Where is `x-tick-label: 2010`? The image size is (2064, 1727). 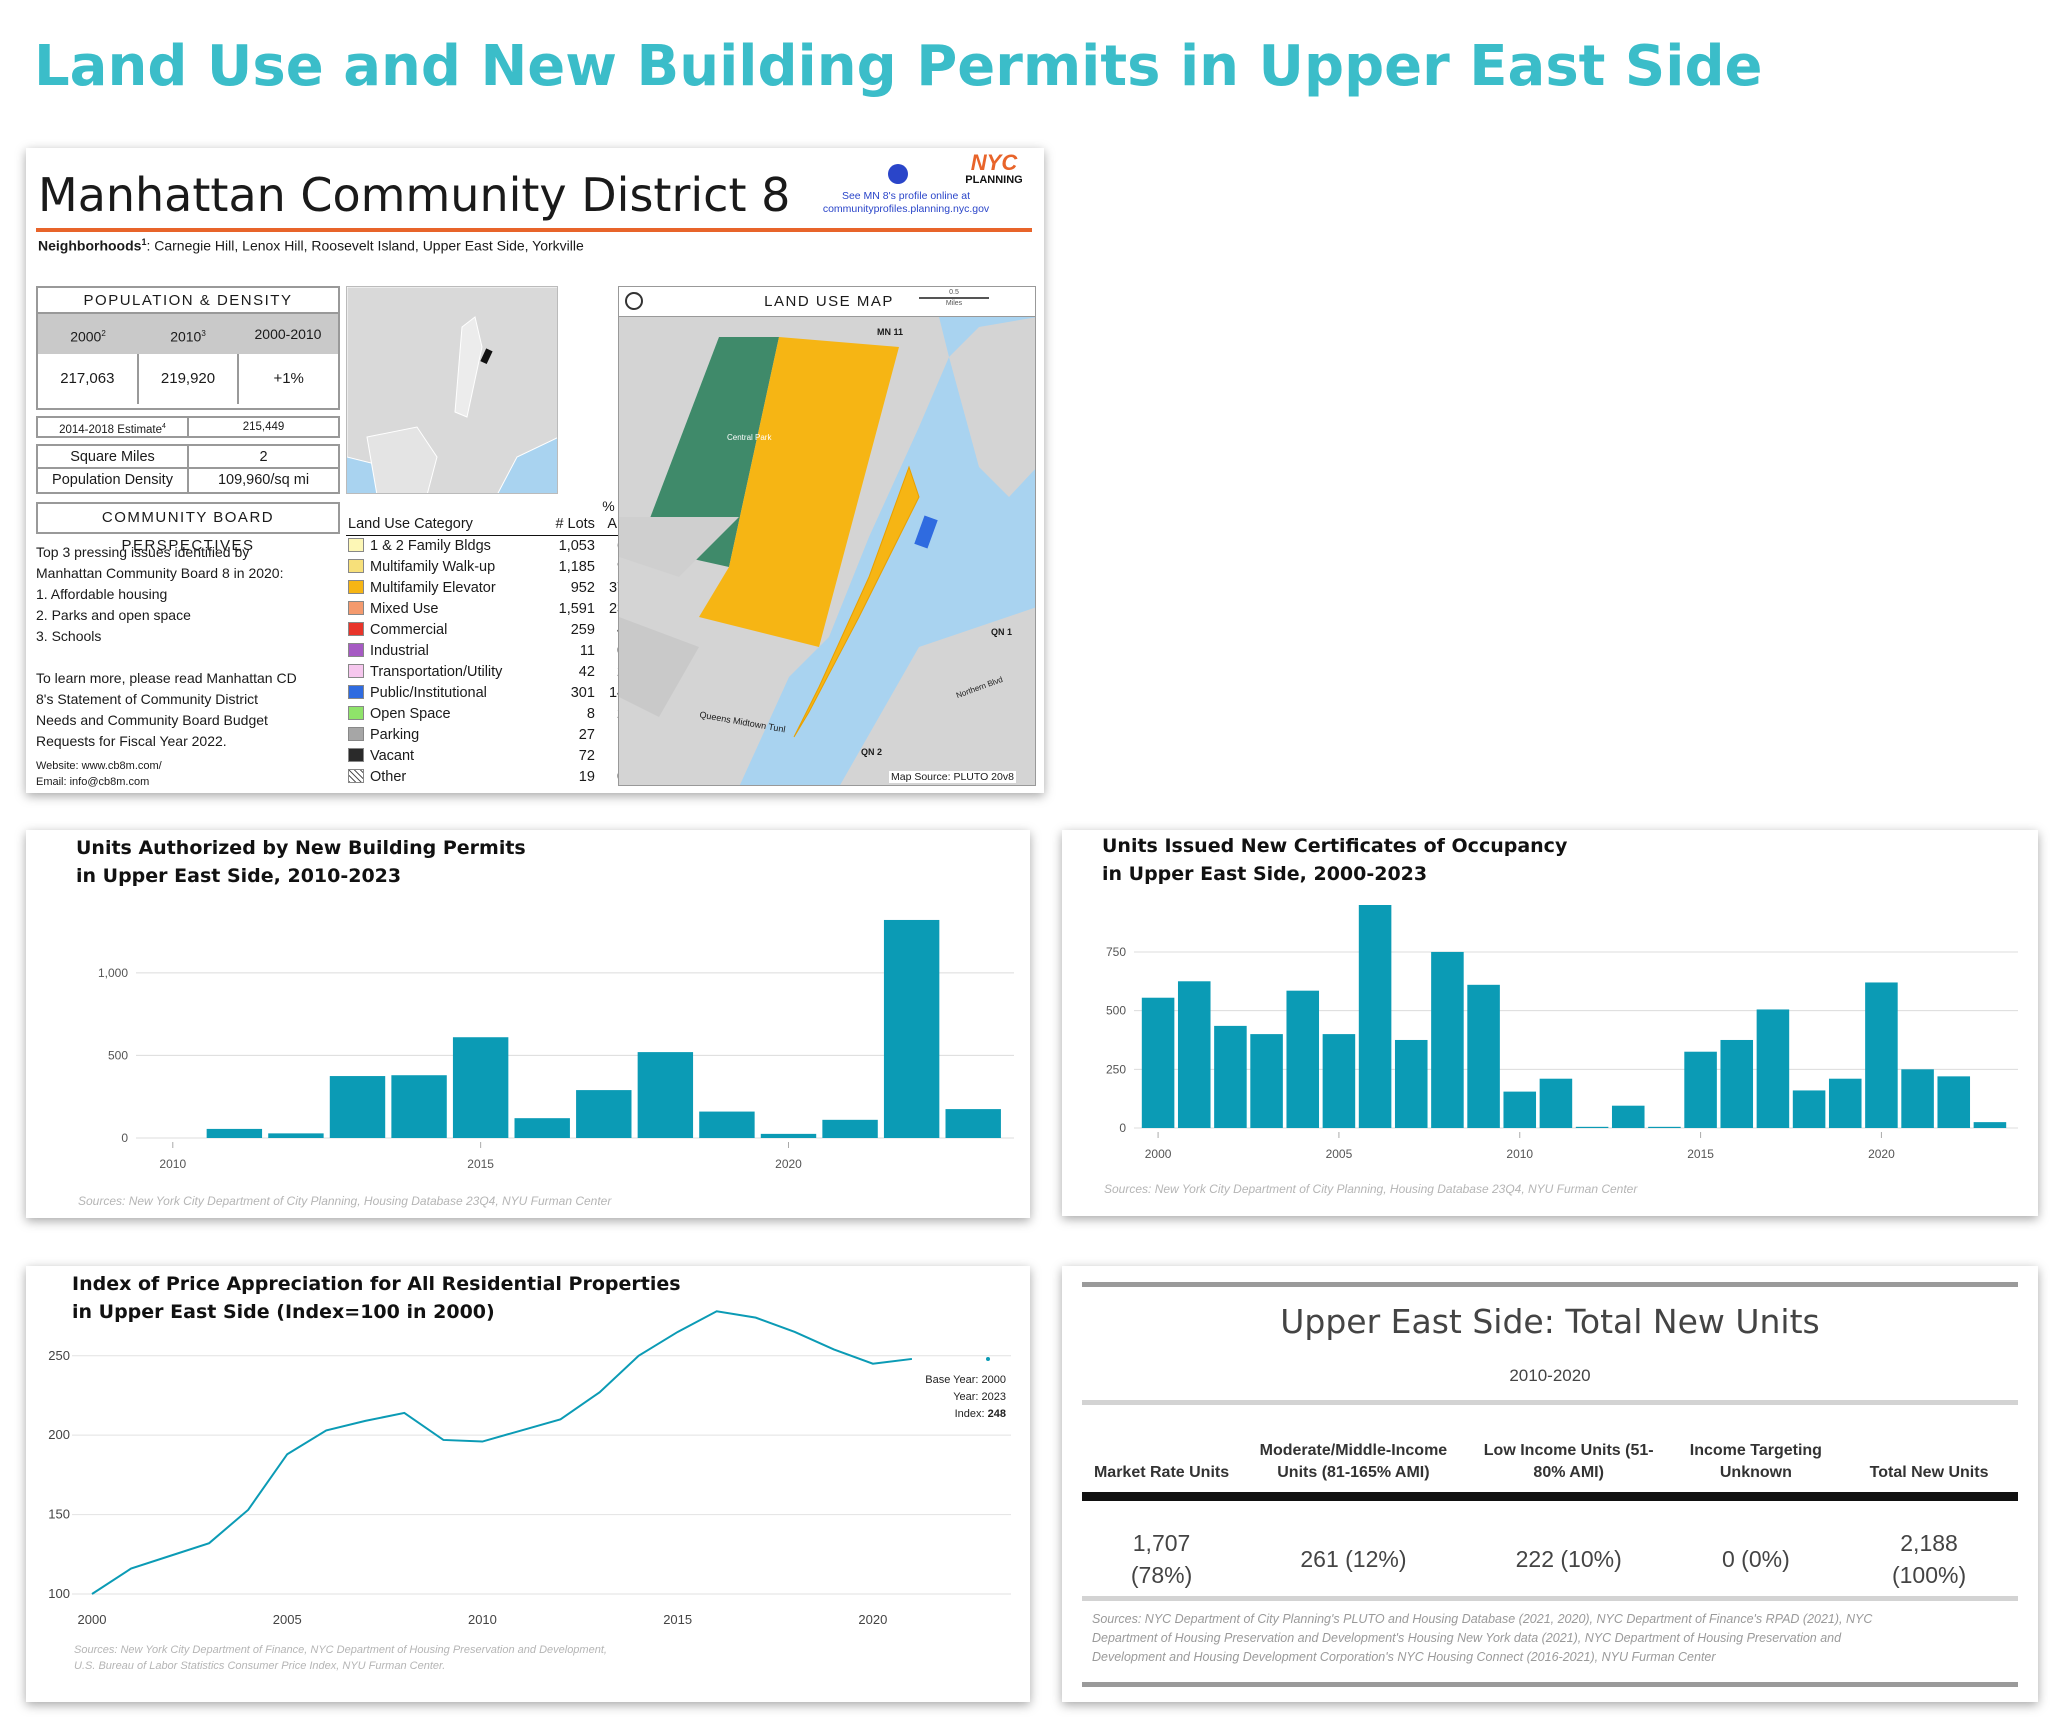
x-tick-label: 2010 is located at coordinates (482, 1619).